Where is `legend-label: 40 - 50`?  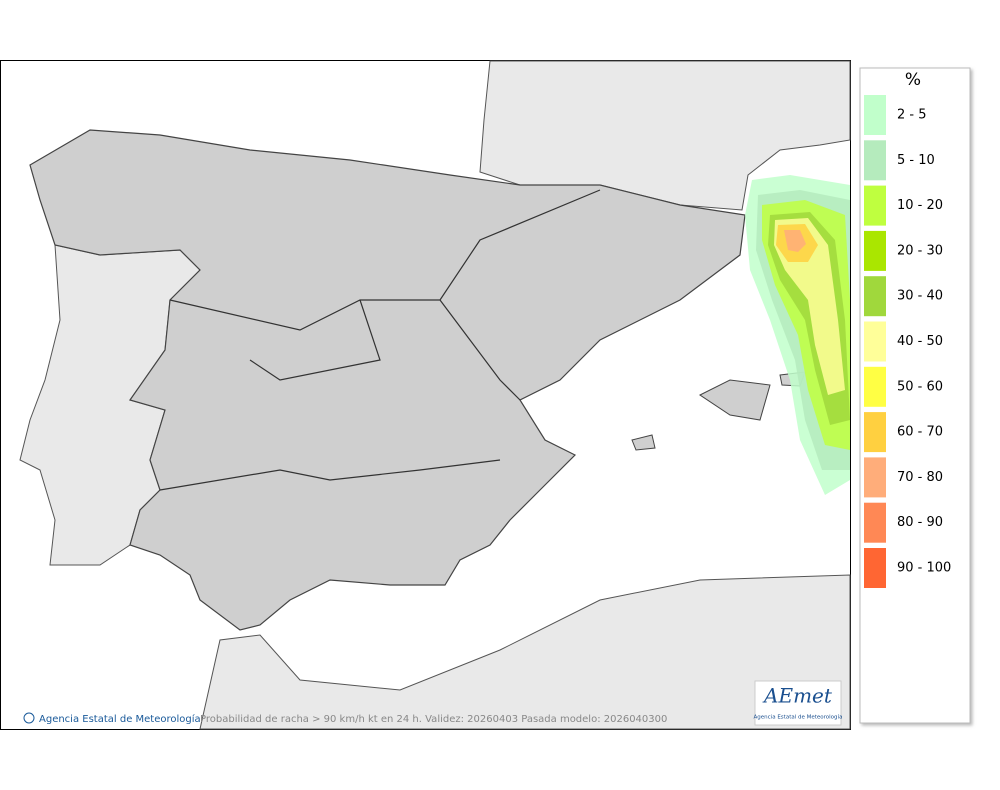 legend-label: 40 - 50 is located at coordinates (920, 341).